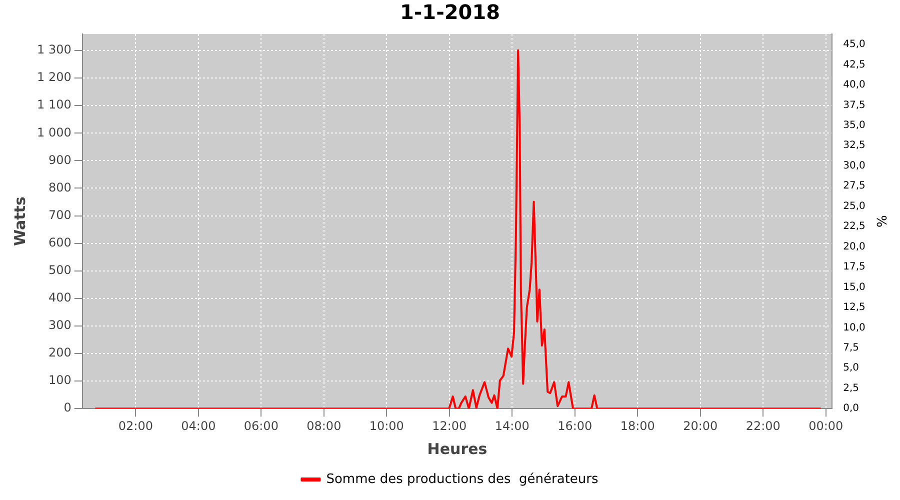 The width and height of the screenshot is (900, 500). Describe the element at coordinates (54, 105) in the screenshot. I see `y-tick-label: 1 100` at that location.